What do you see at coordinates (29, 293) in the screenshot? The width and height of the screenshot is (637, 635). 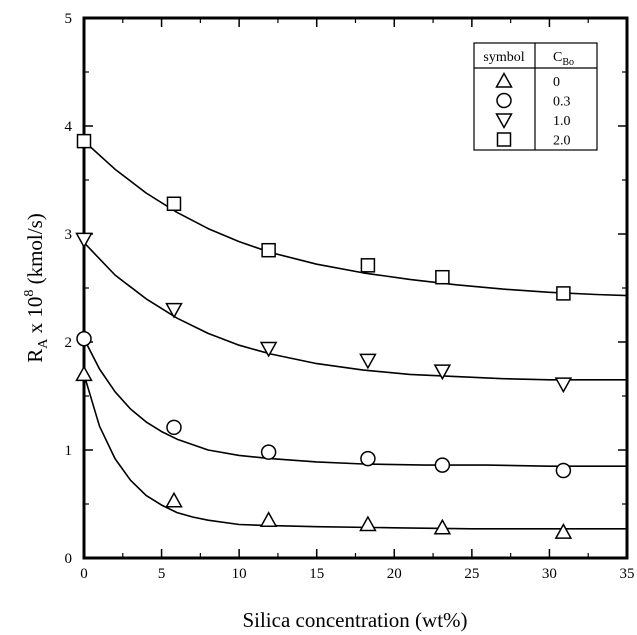 I see `y-axis-title-superscript: 8` at bounding box center [29, 293].